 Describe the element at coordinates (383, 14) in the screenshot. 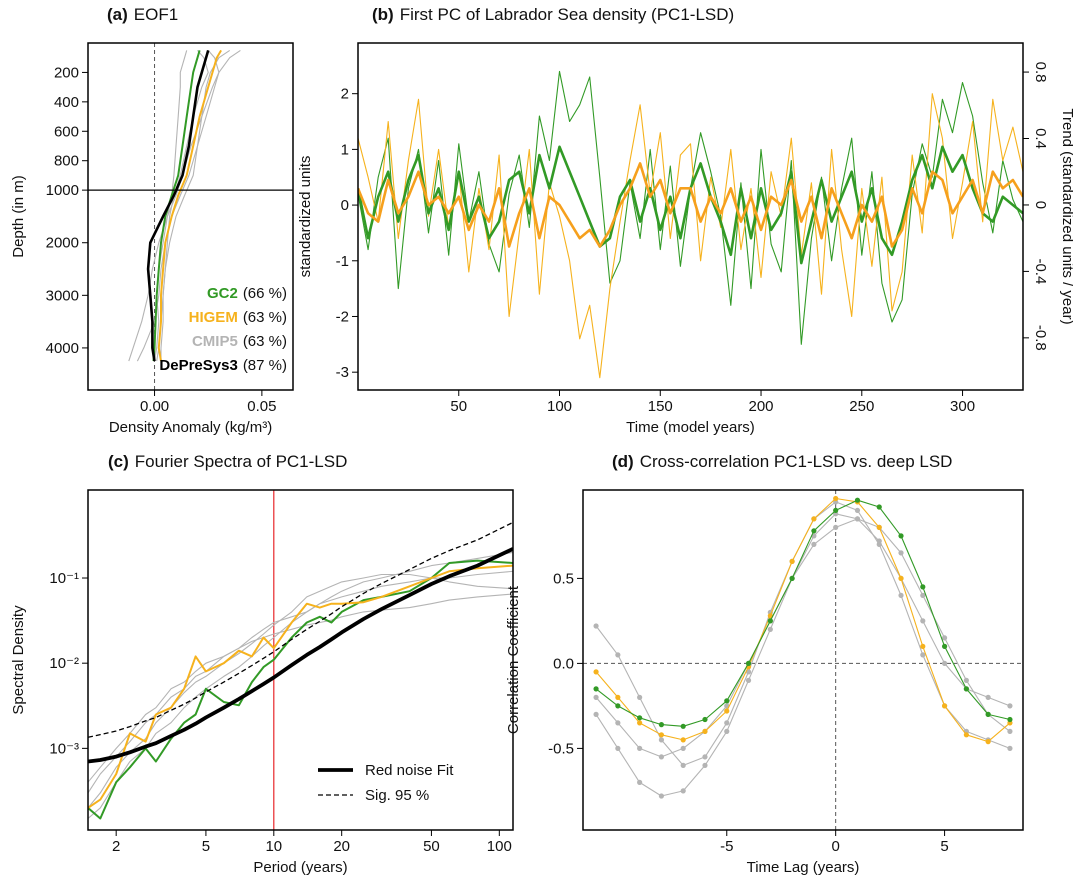

I see `panel-letter: (b)` at that location.